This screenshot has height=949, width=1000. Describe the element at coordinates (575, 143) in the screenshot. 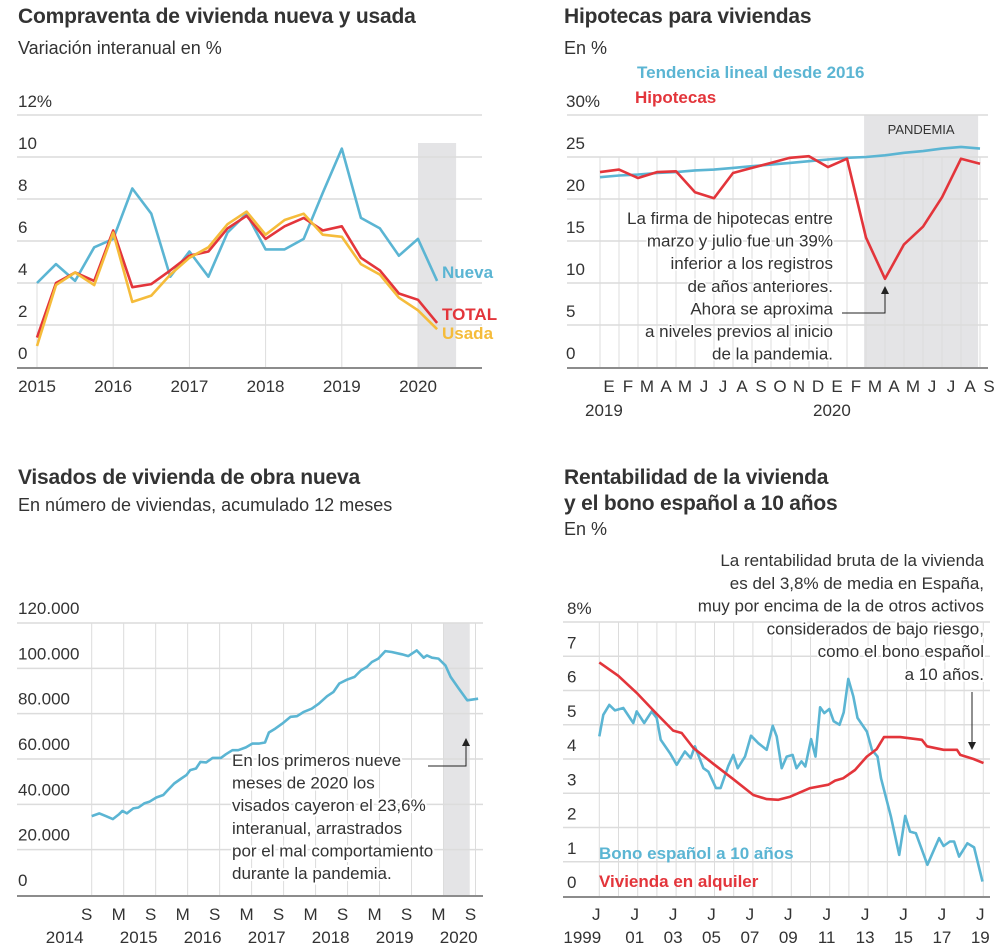

I see `y-tick-label: 25` at that location.